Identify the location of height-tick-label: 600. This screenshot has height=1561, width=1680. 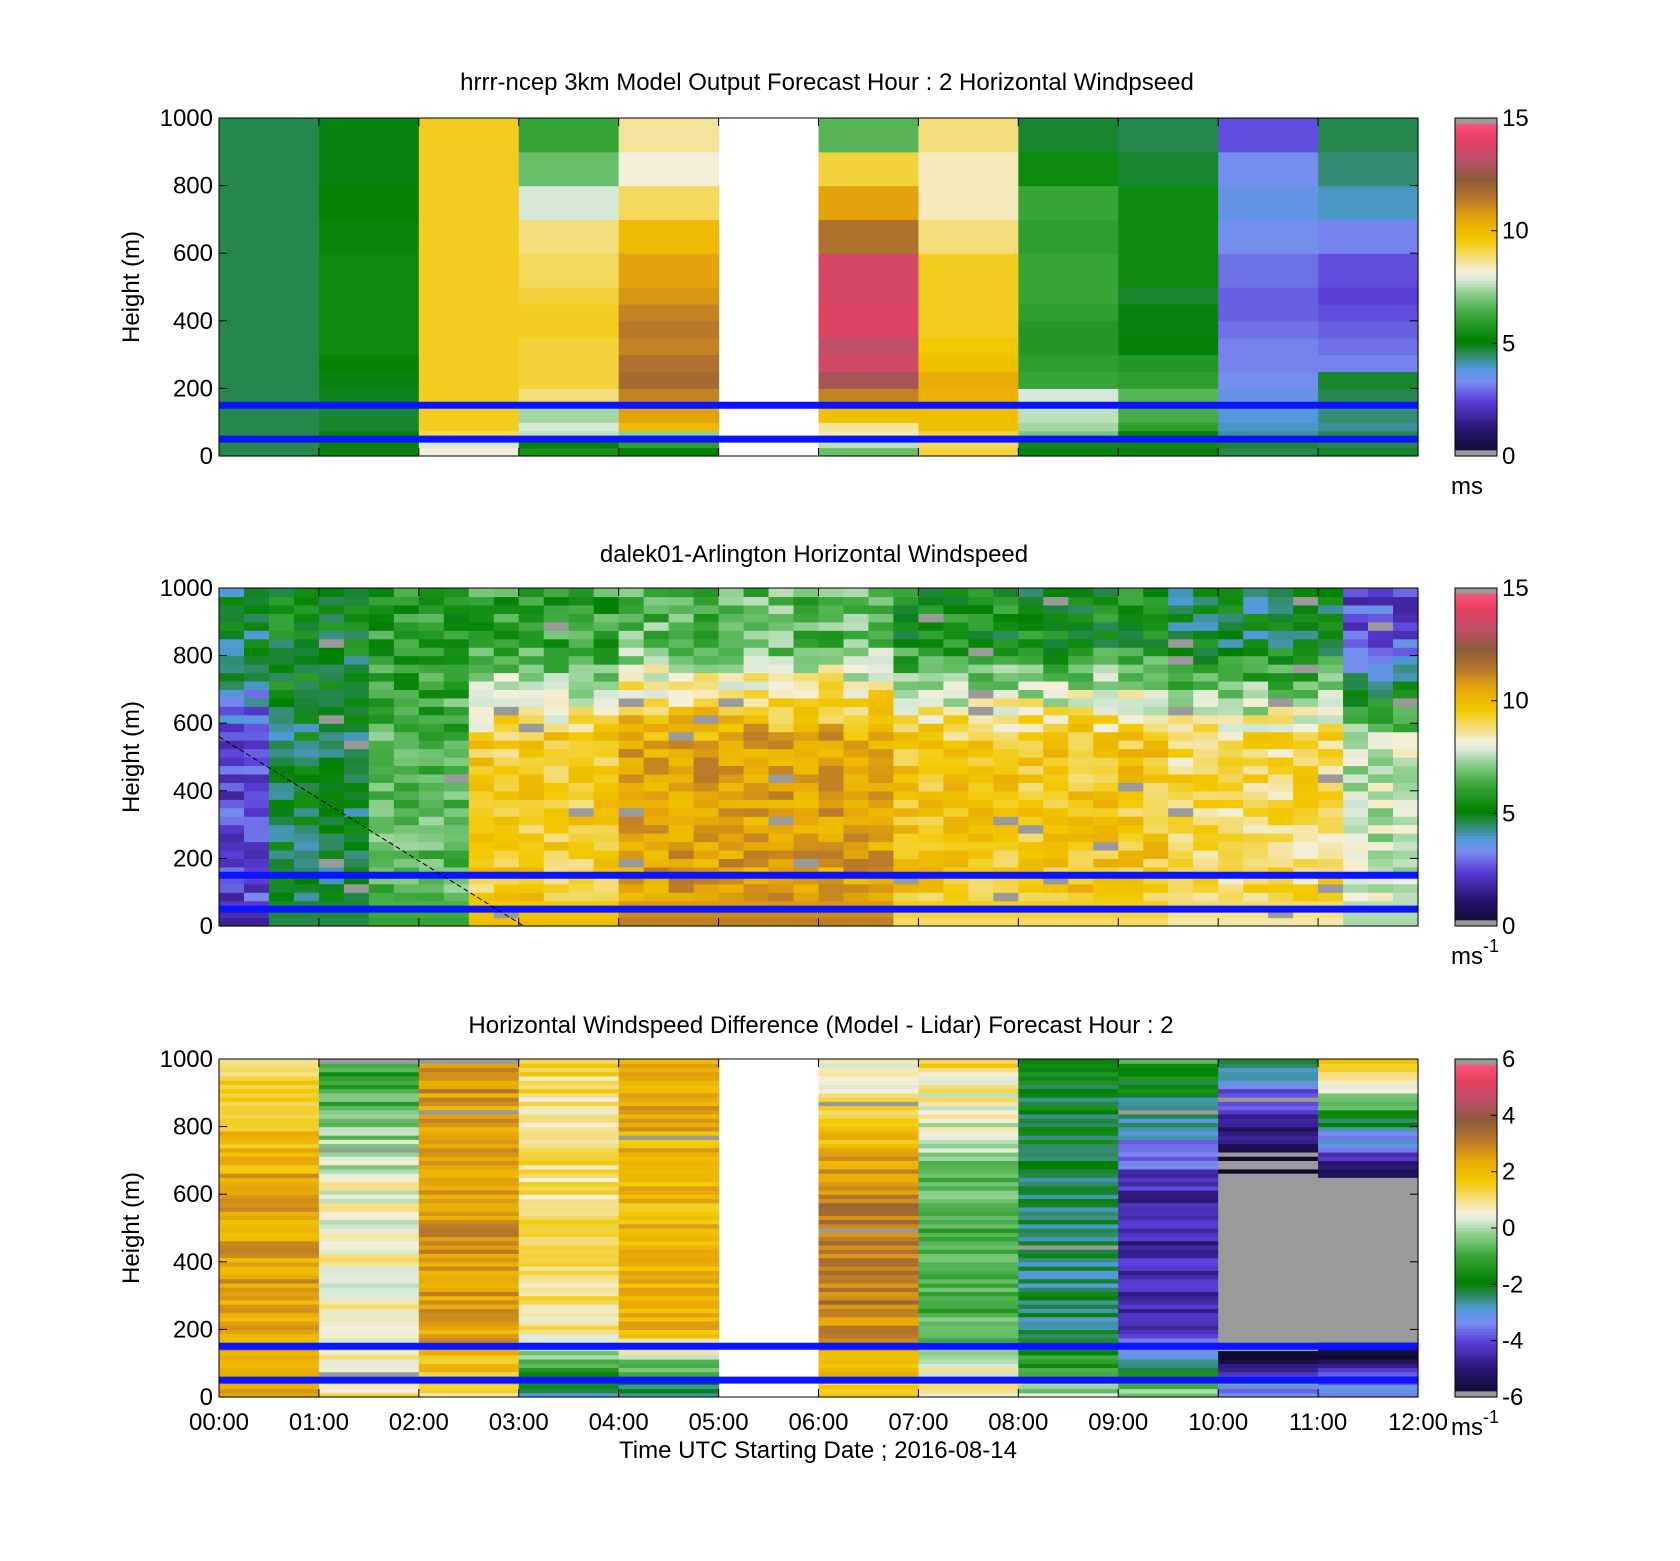
(193, 1194).